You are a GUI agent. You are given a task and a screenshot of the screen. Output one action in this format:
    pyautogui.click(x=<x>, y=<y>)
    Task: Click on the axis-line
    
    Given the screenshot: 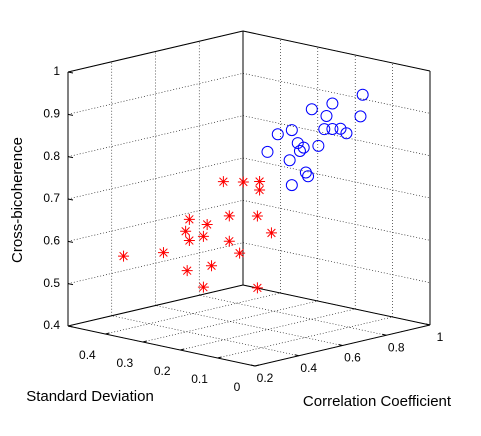 What is the action you would take?
    pyautogui.click(x=161, y=346)
    